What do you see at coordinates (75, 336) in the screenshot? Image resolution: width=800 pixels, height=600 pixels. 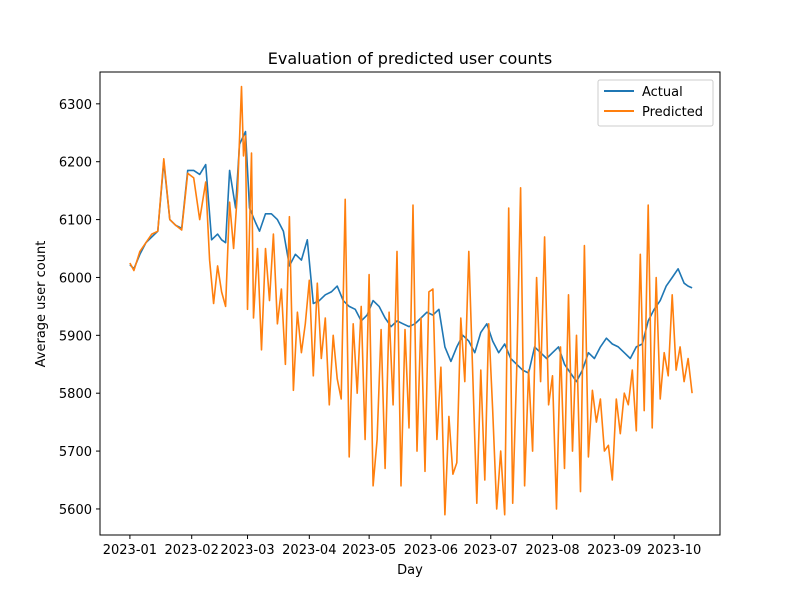 I see `y-tick-label: 5900` at bounding box center [75, 336].